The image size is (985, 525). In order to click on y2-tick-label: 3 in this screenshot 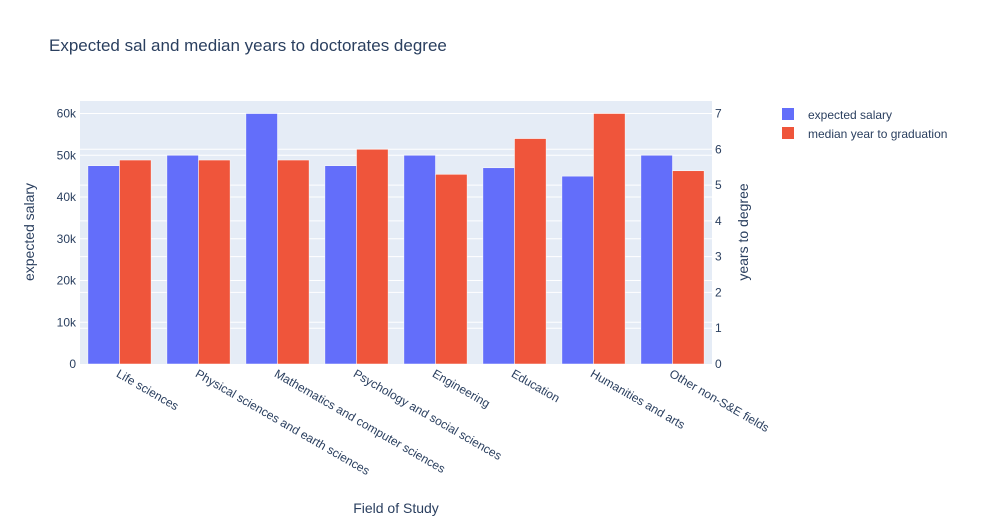, I will do `click(718, 257)`.